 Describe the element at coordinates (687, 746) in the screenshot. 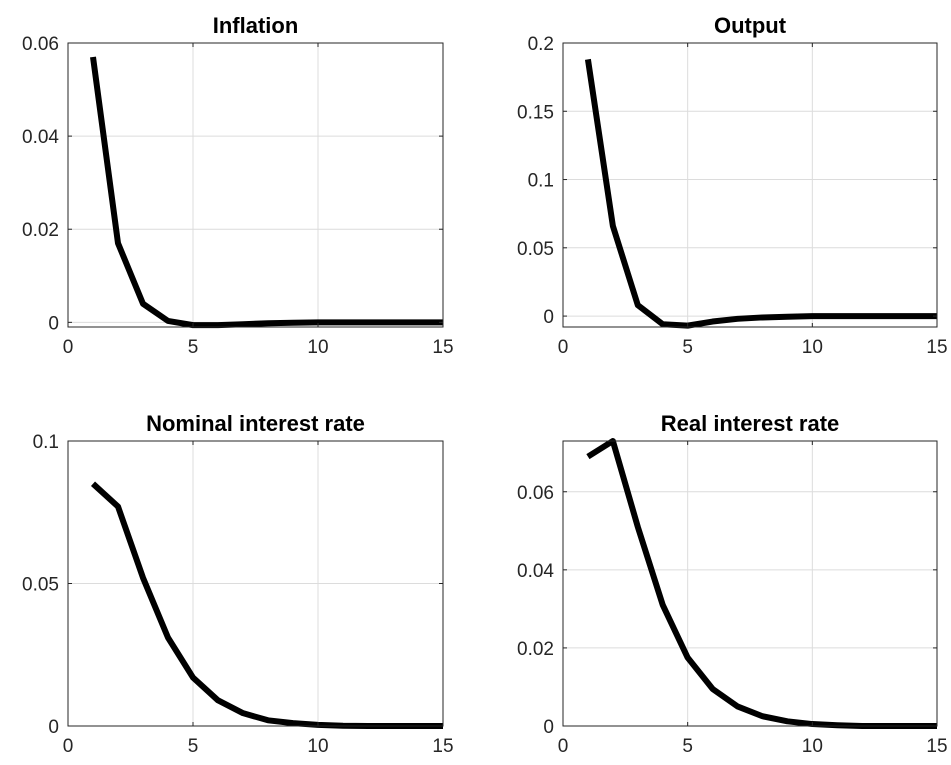

I see `panel-real-interest-rate-xtick-label-1: 5` at that location.